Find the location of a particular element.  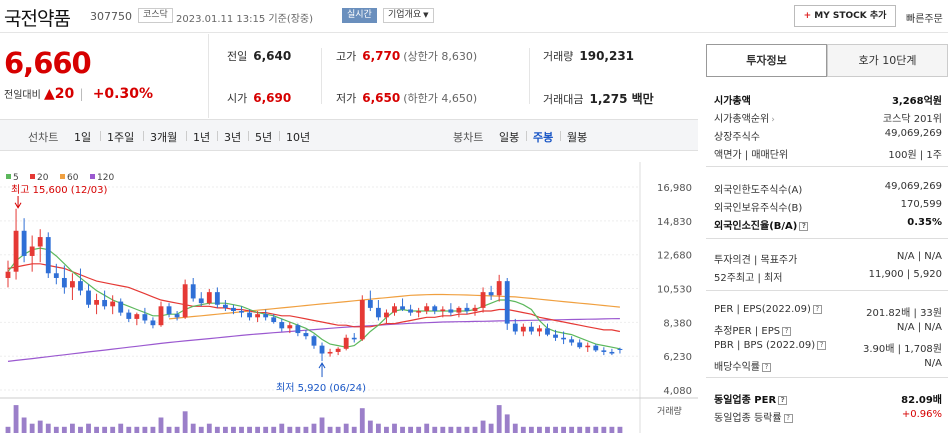

tab-orderbook: 호가 10단계 is located at coordinates (887, 60).